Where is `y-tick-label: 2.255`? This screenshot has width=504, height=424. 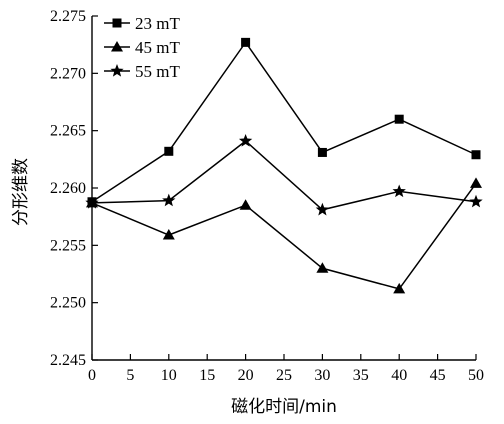
y-tick-label: 2.255 is located at coordinates (68, 245).